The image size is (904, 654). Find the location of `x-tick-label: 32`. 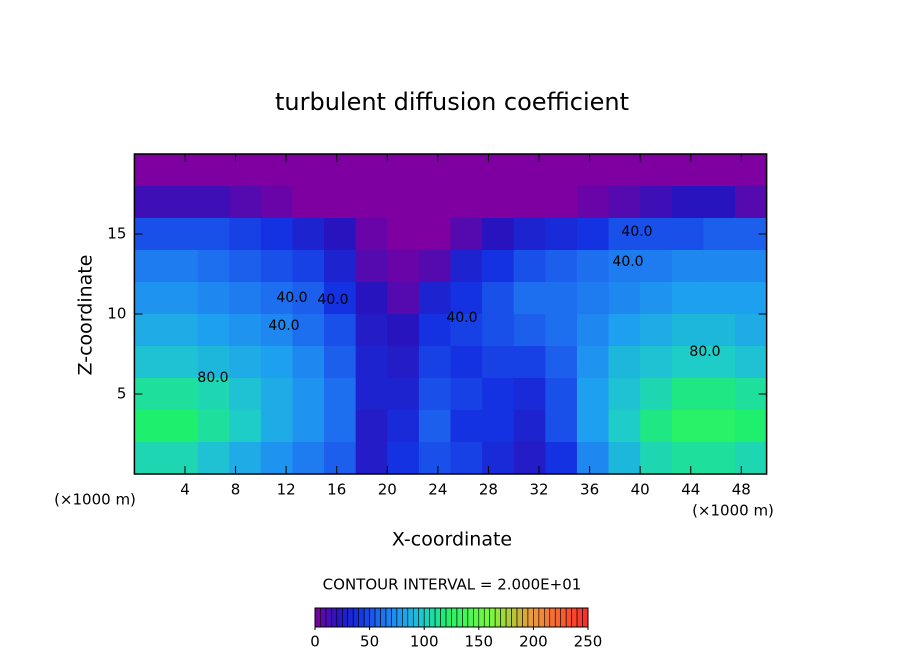

x-tick-label: 32 is located at coordinates (538, 490).